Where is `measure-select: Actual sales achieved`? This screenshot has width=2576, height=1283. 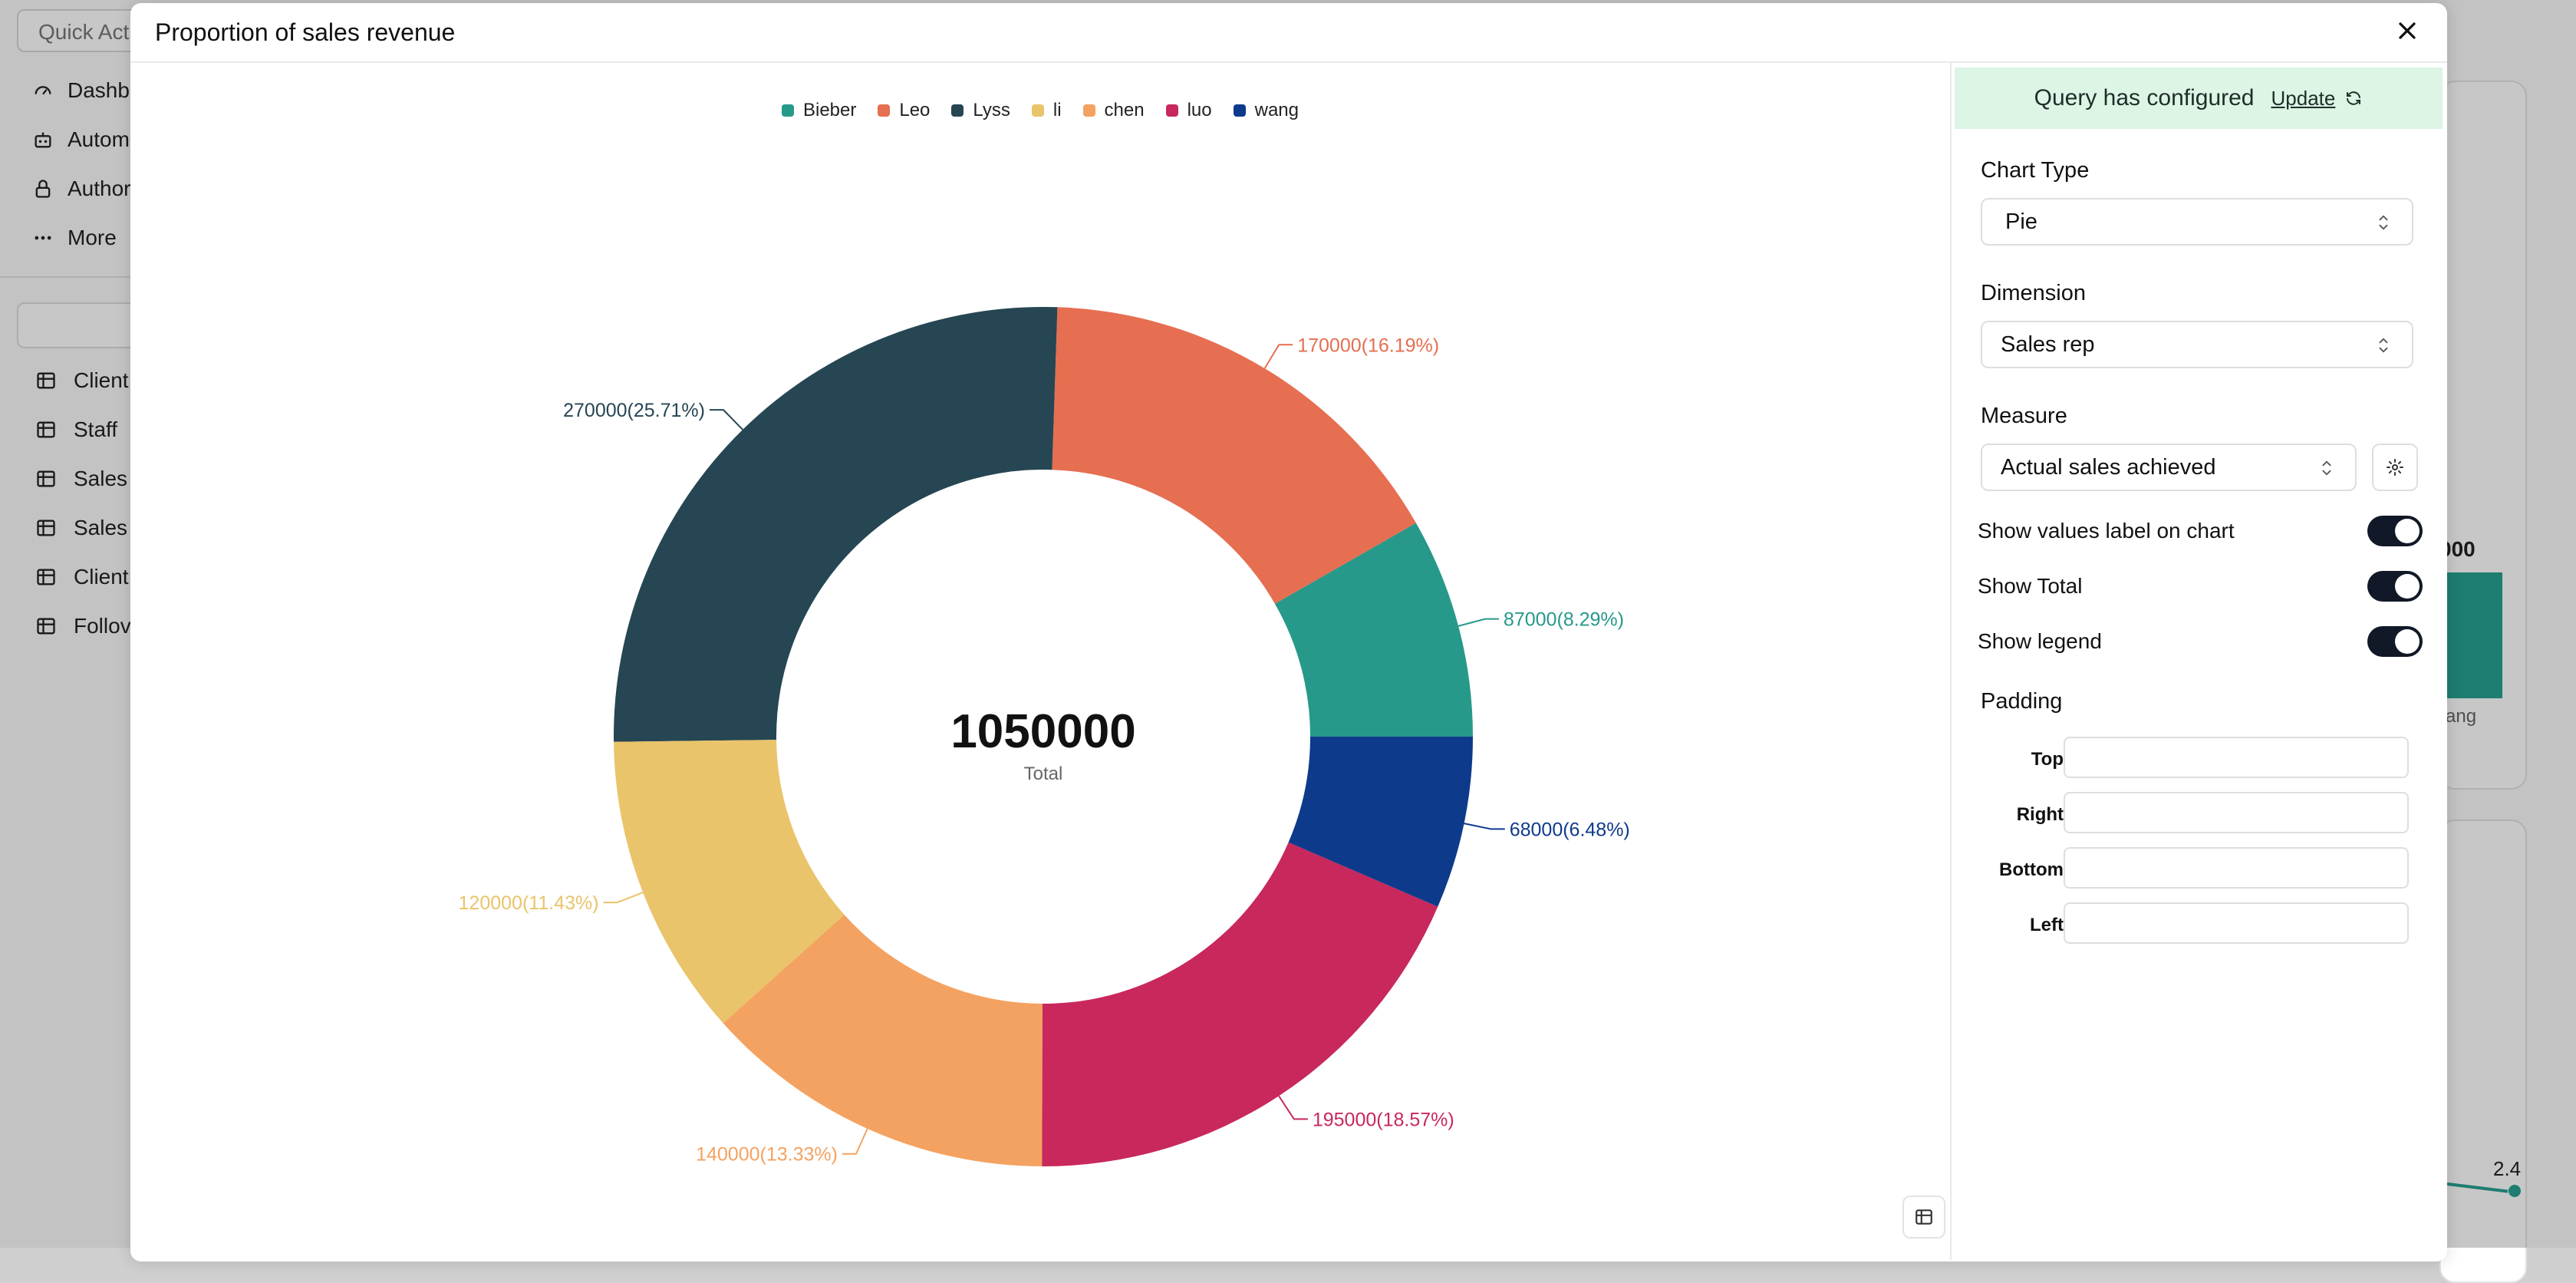
measure-select: Actual sales achieved is located at coordinates (2169, 468).